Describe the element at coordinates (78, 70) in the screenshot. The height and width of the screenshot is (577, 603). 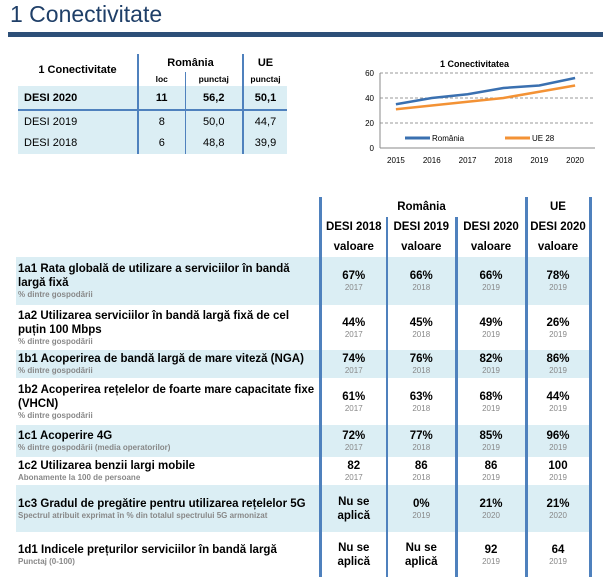
I see `summary-header: 1 Conectivitate` at that location.